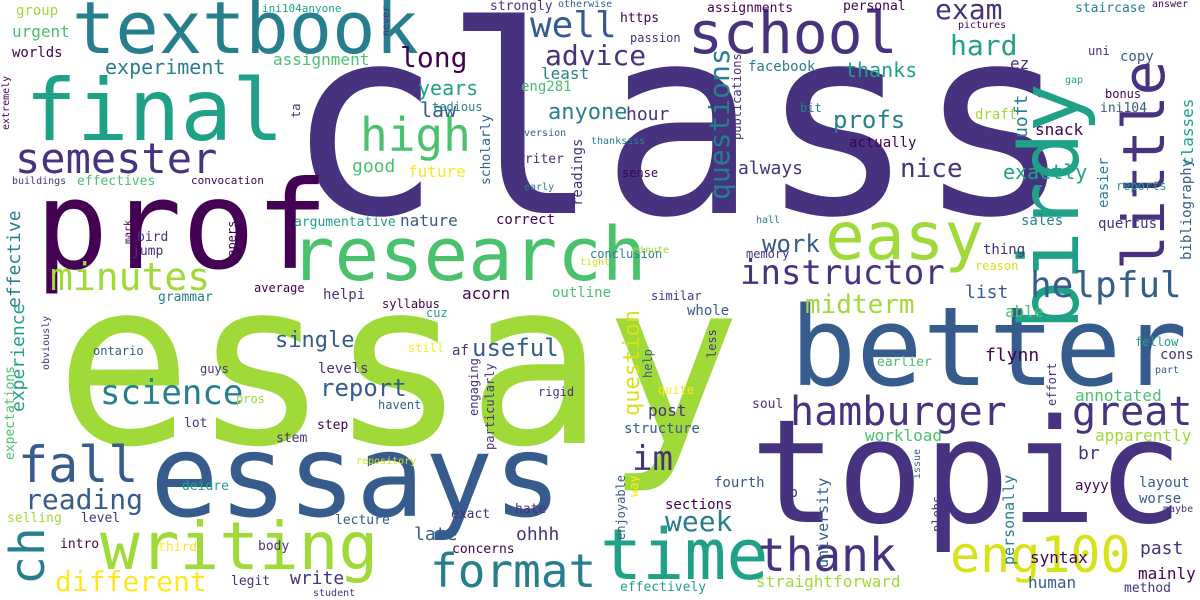 This screenshot has width=1200, height=600. Describe the element at coordinates (356, 476) in the screenshot. I see `word-essays: essays` at that location.